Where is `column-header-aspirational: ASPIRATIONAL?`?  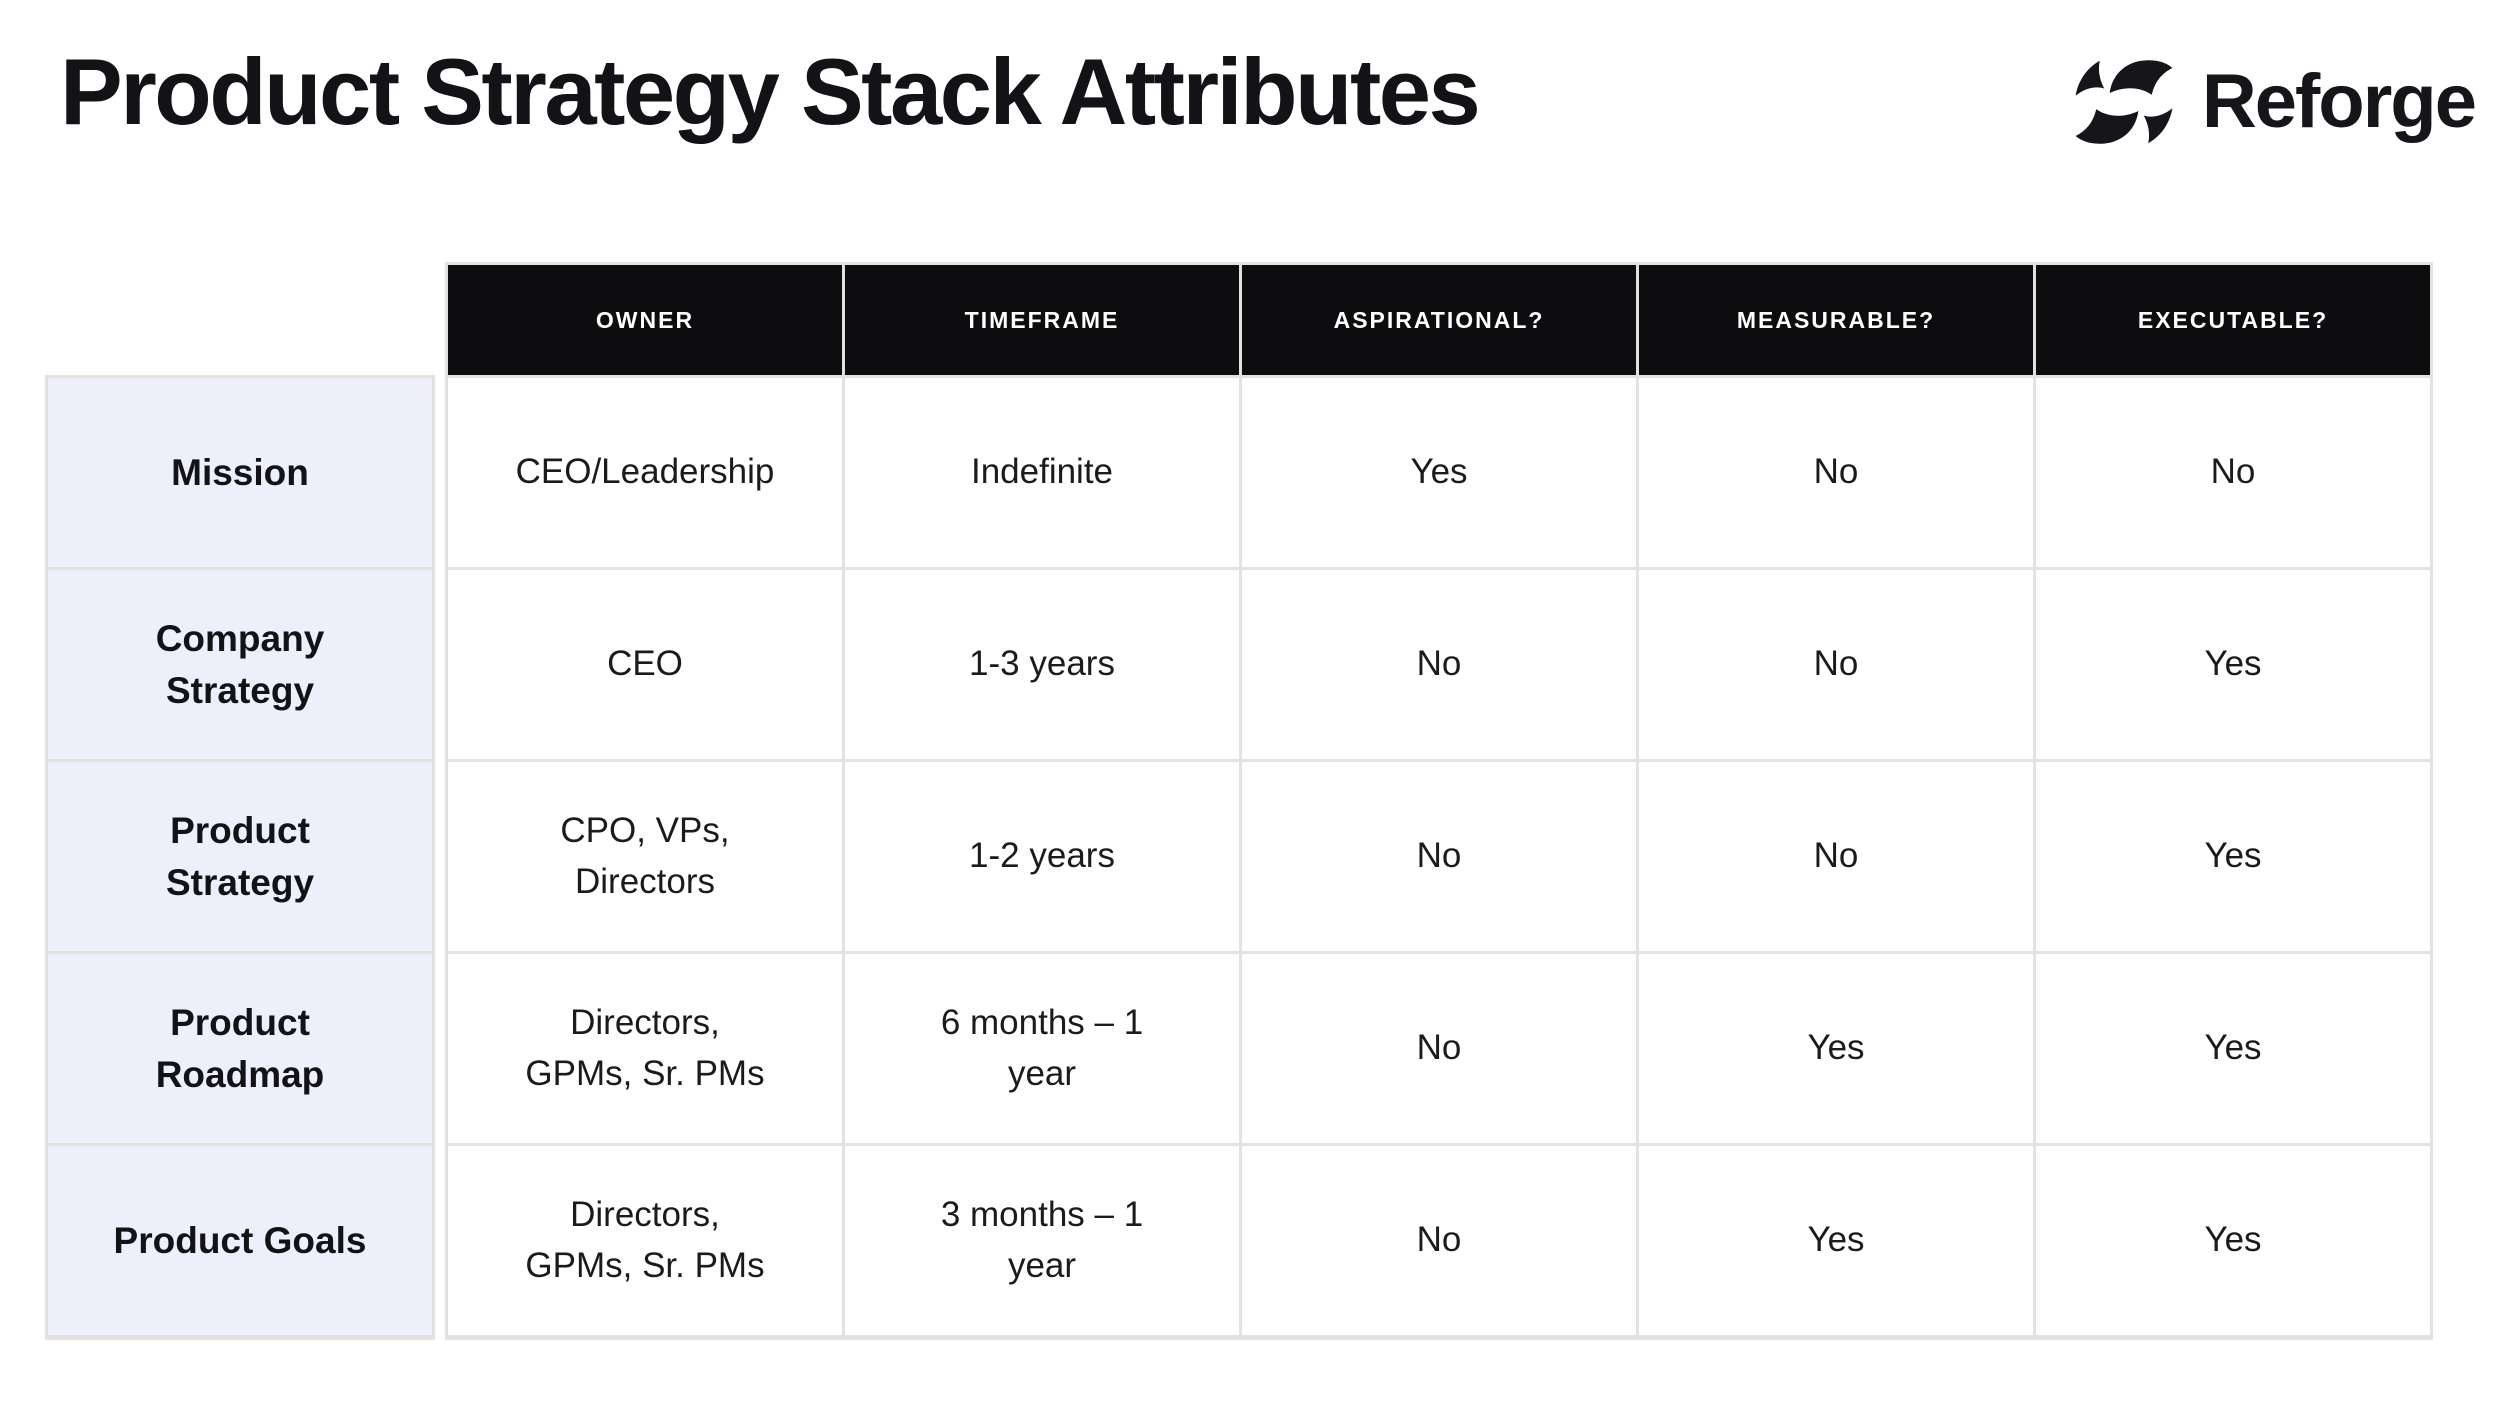 column-header-aspirational: ASPIRATIONAL? is located at coordinates (1439, 320).